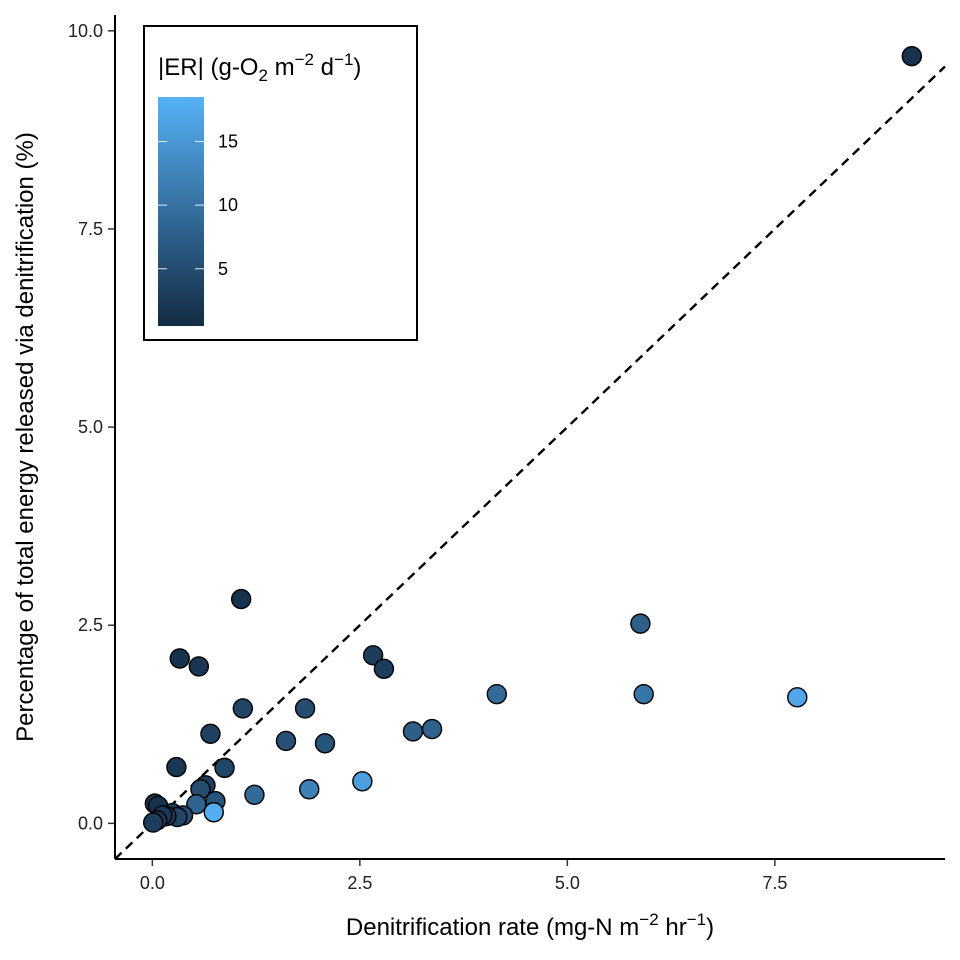 Image resolution: width=960 pixels, height=960 pixels. Describe the element at coordinates (228, 205) in the screenshot. I see `legend-tick-label: 10` at that location.